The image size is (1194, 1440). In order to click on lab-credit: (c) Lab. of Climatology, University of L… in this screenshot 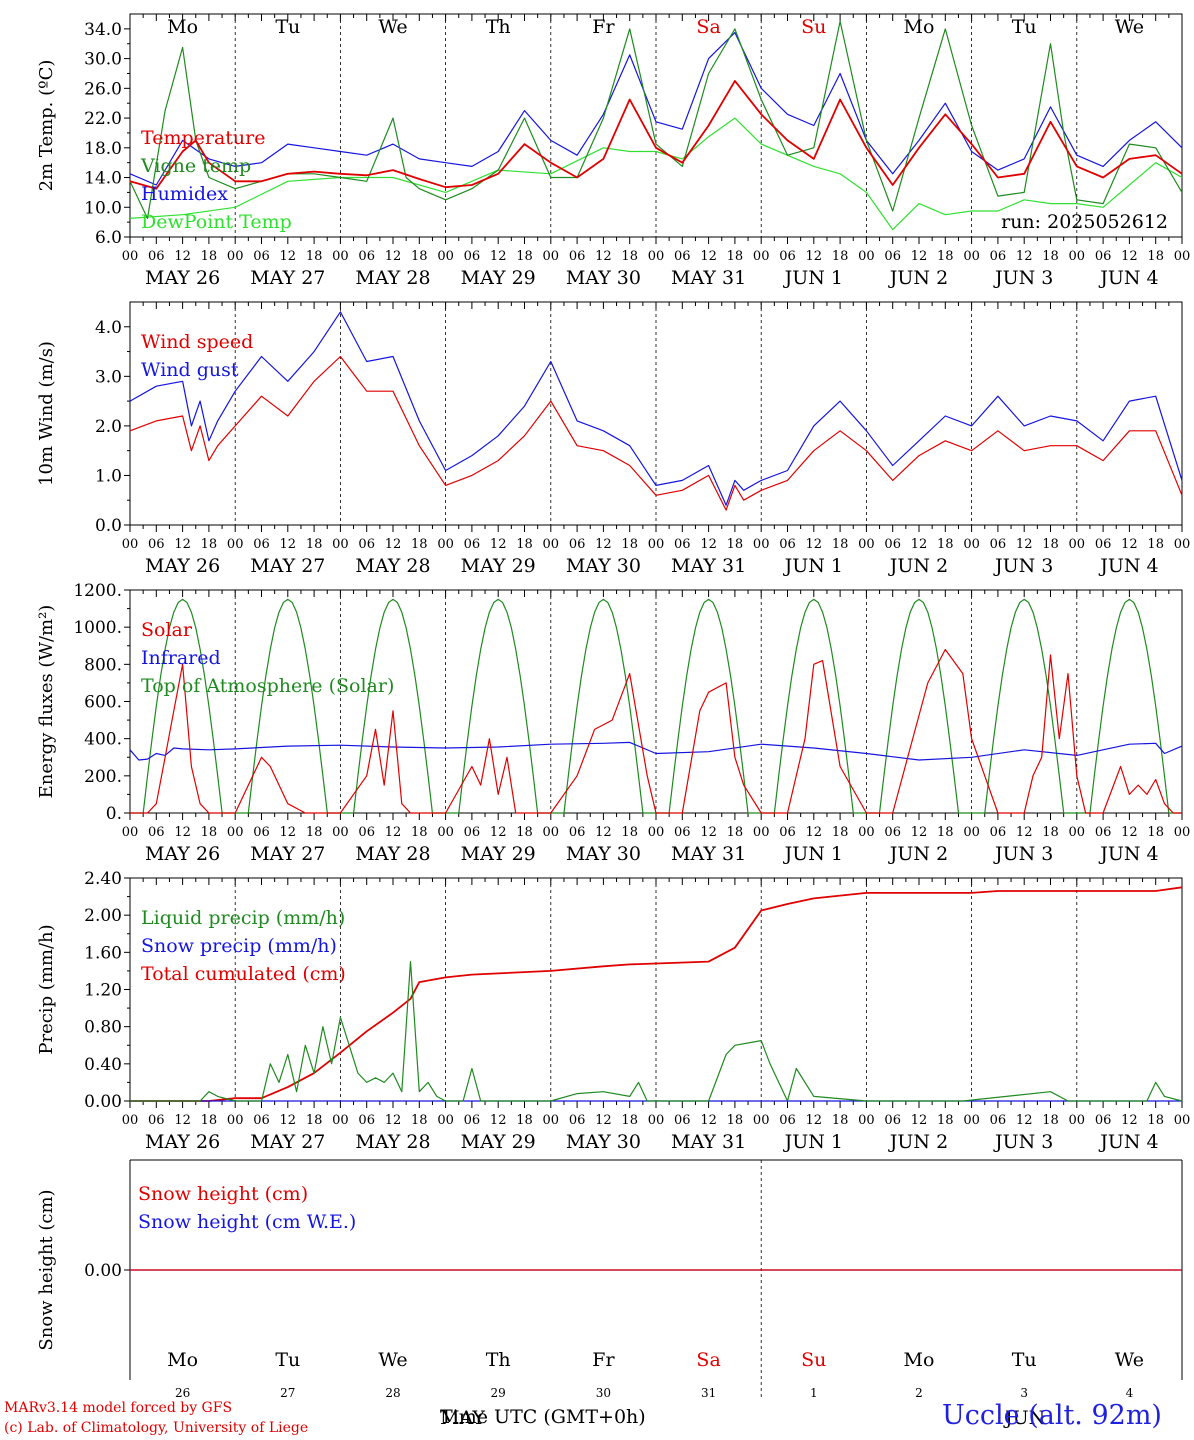, I will do `click(156, 1428)`.